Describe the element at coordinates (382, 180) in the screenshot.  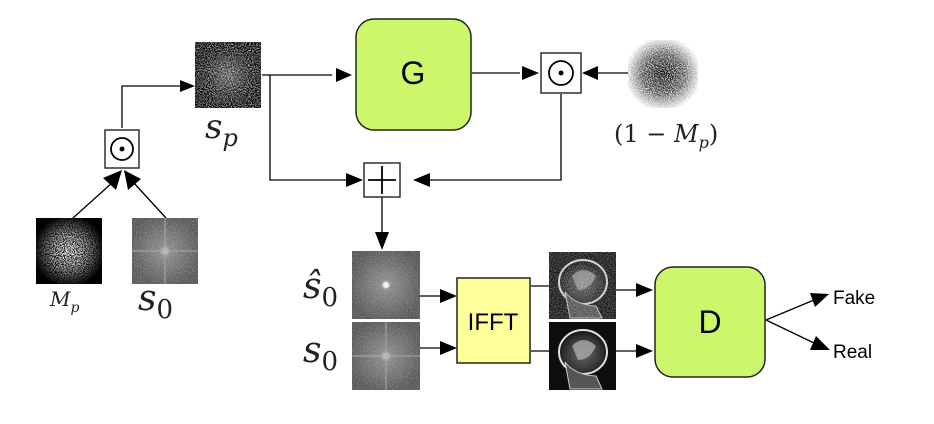
I see `adder` at that location.